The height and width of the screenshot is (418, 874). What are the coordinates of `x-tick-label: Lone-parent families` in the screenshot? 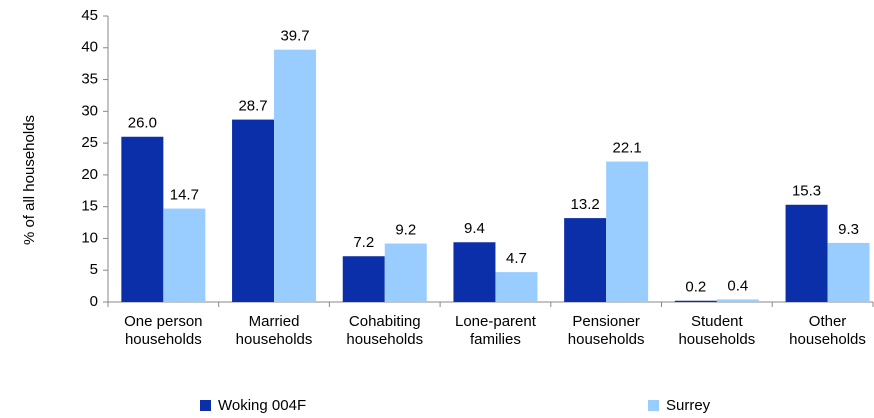 It's located at (496, 330).